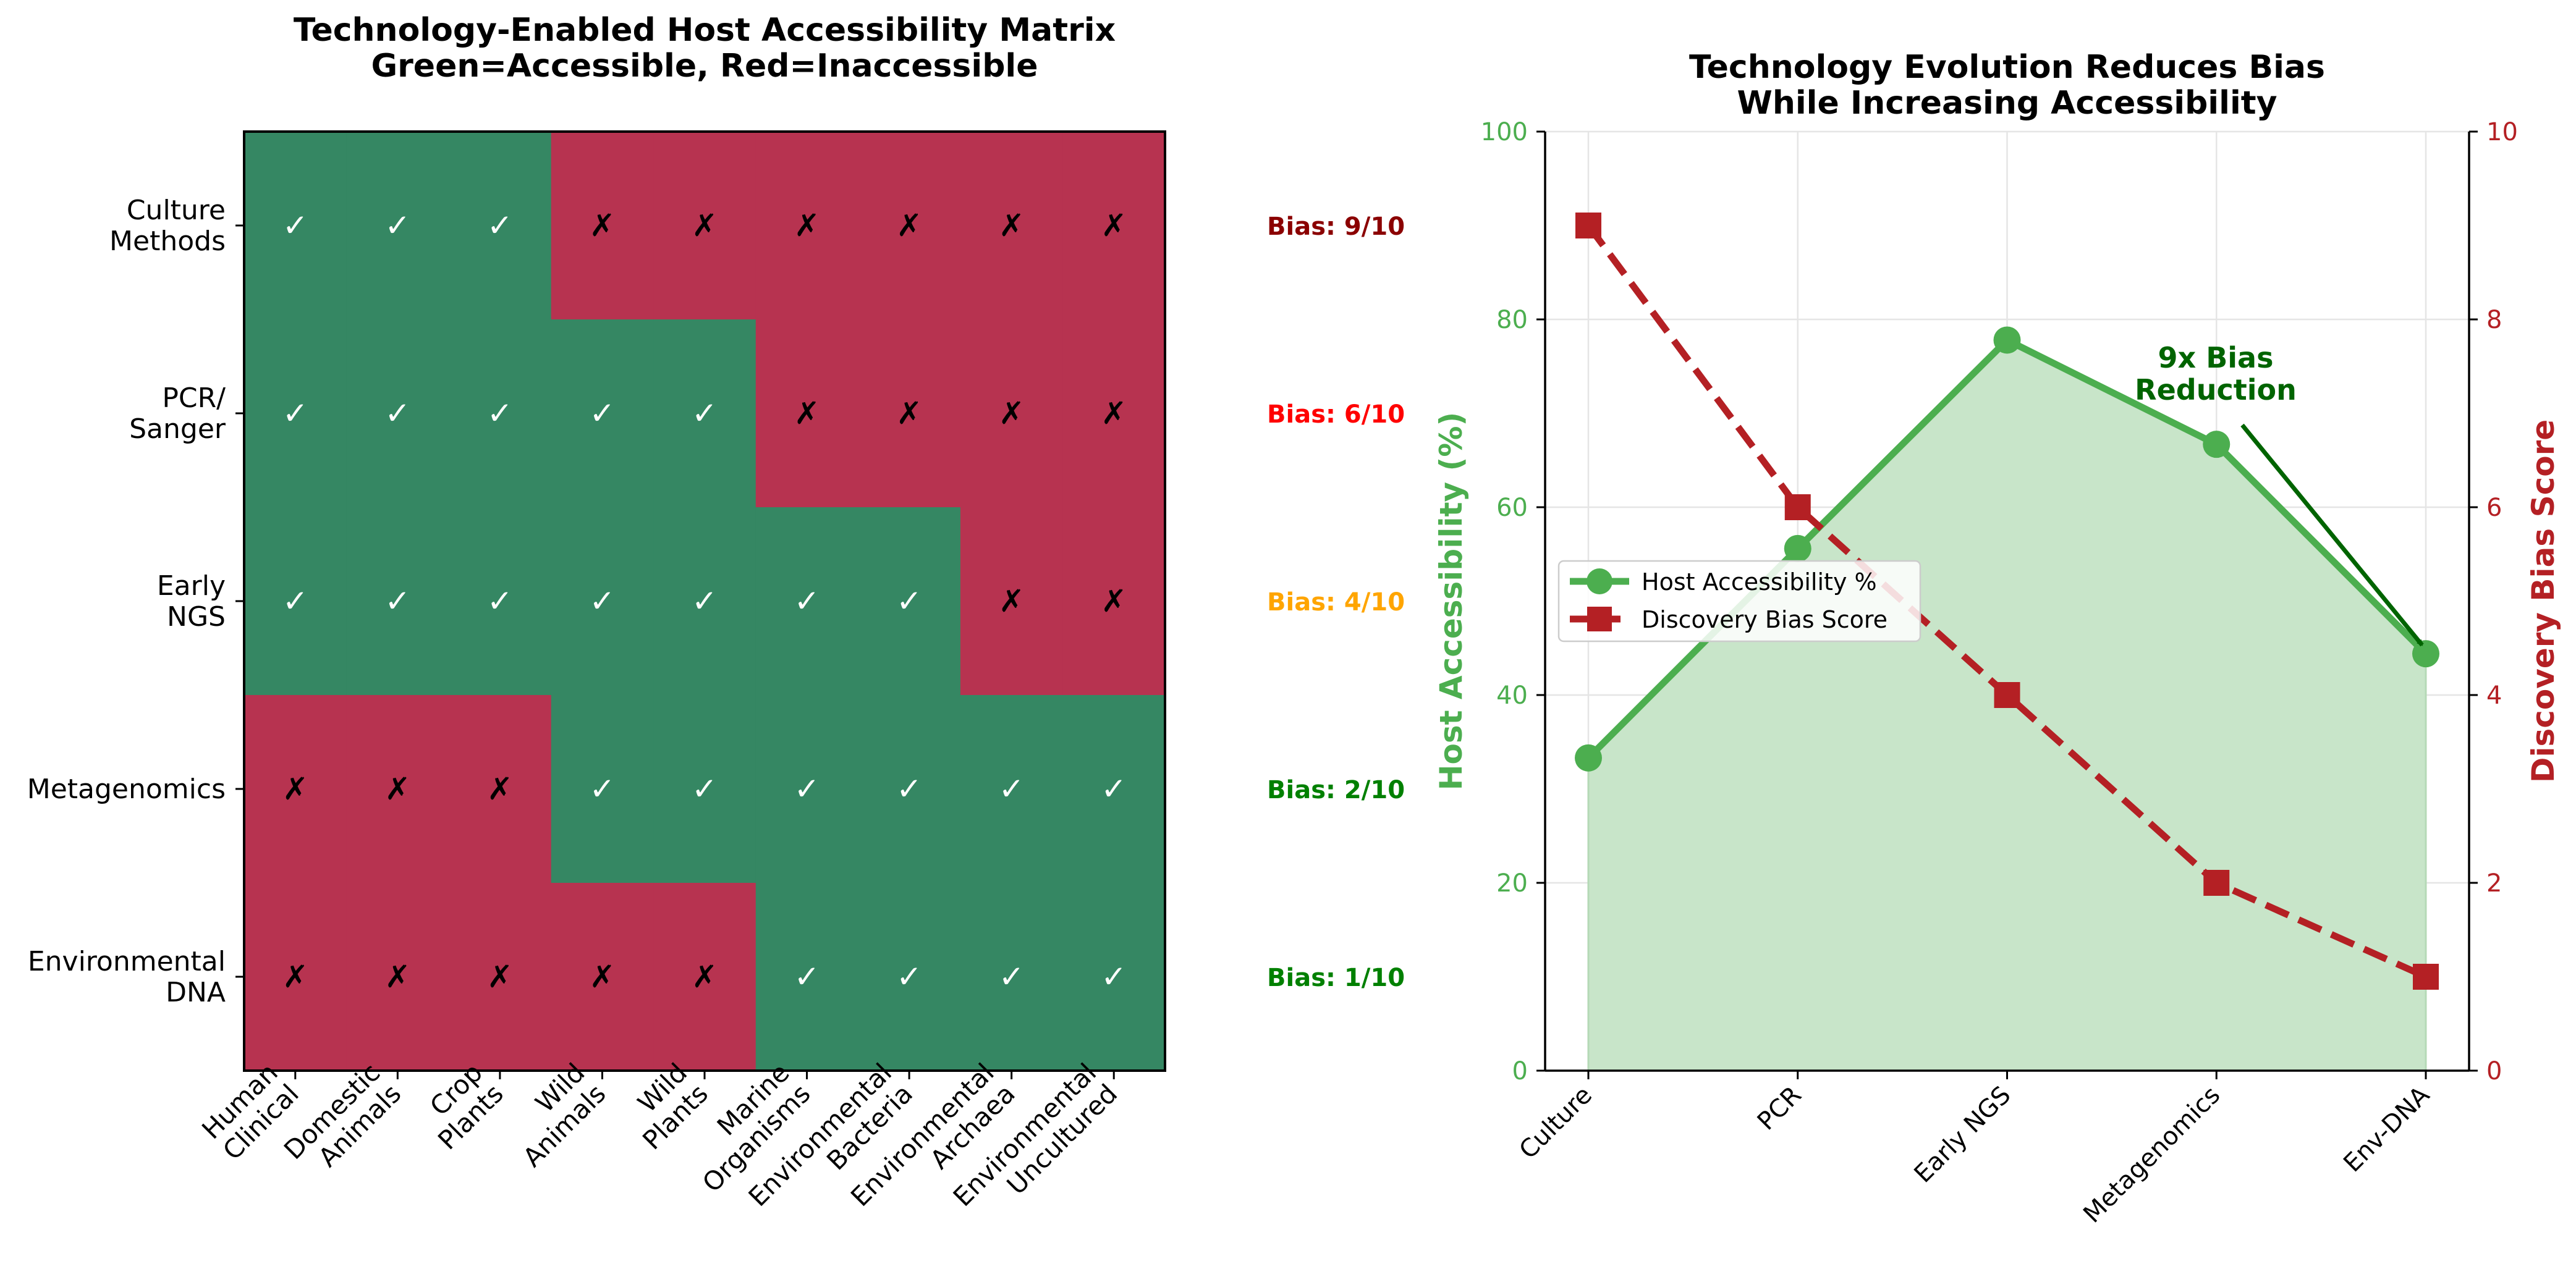 Image resolution: width=2576 pixels, height=1277 pixels. I want to click on bias-annotation: Bias: 9/10, so click(1336, 227).